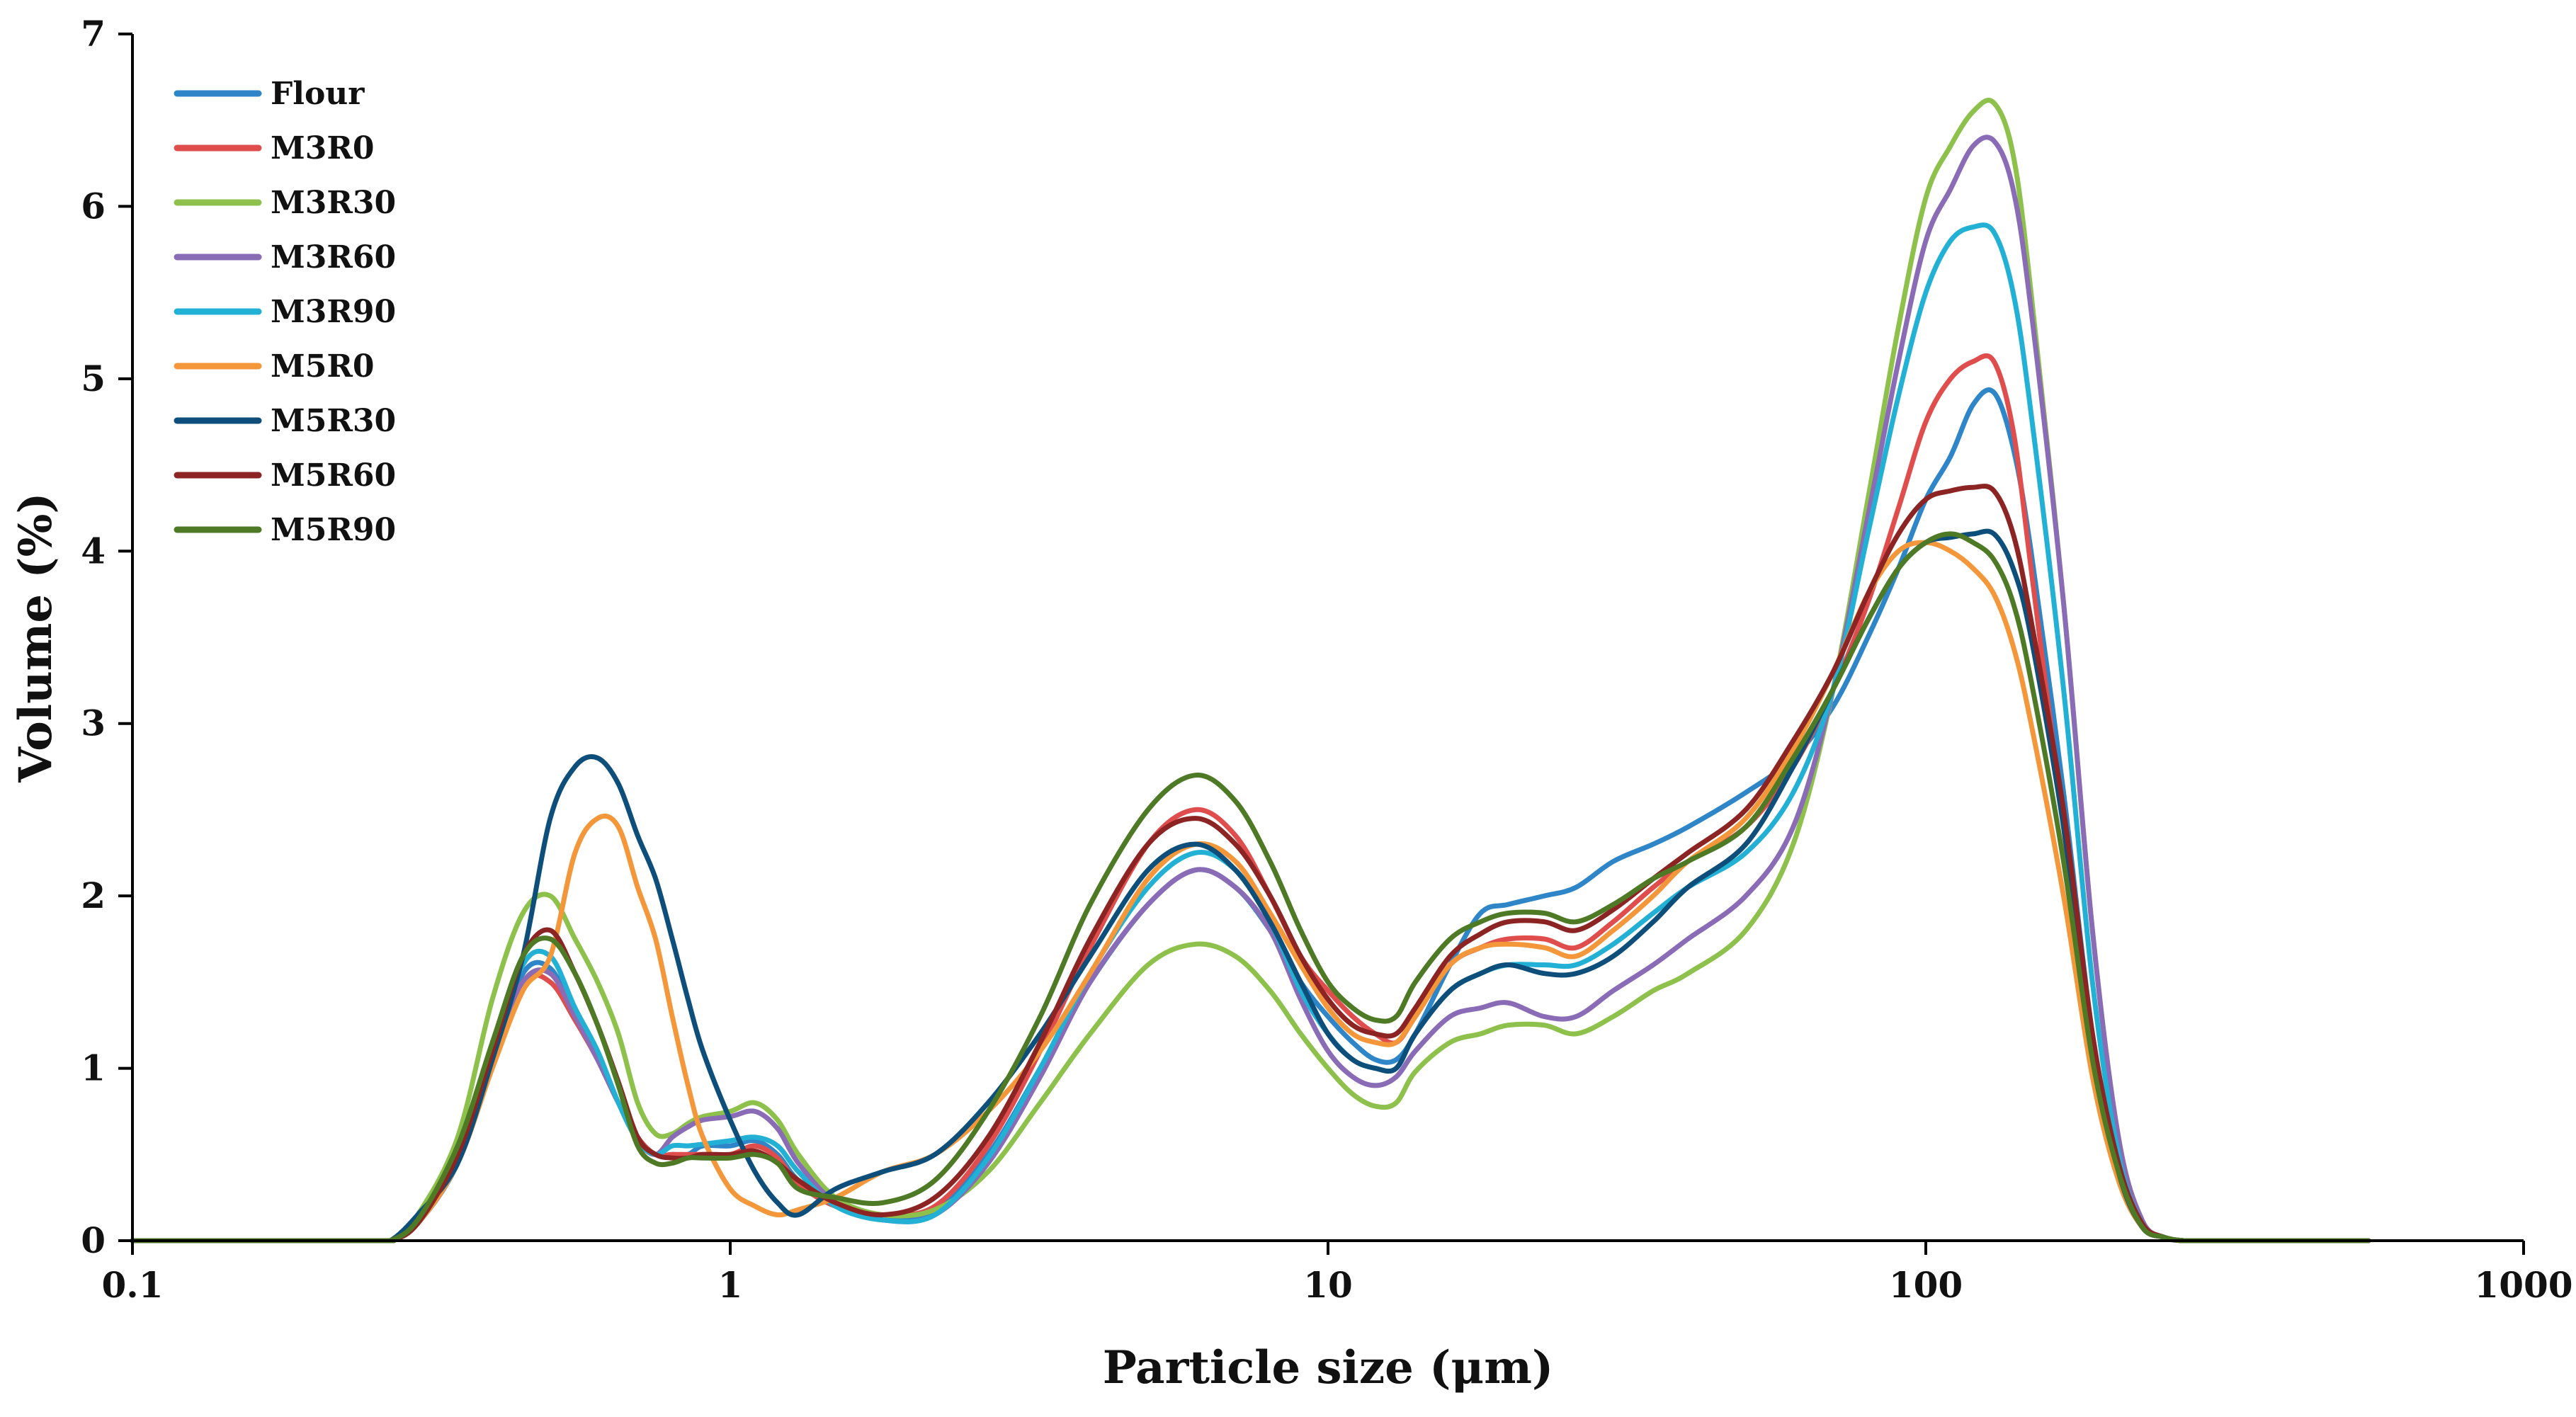  Describe the element at coordinates (333, 257) in the screenshot. I see `legend-label-m3r60: M3R60` at that location.